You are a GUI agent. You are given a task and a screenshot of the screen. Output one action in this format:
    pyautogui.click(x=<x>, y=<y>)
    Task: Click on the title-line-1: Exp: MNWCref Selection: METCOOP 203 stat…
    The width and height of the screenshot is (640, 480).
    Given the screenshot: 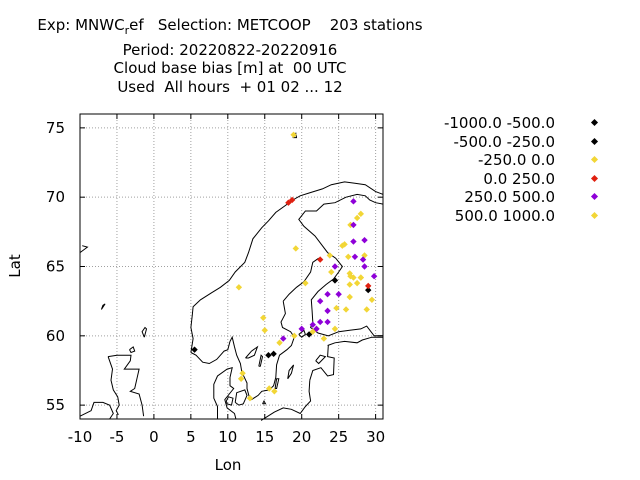 What is the action you would take?
    pyautogui.click(x=230, y=26)
    